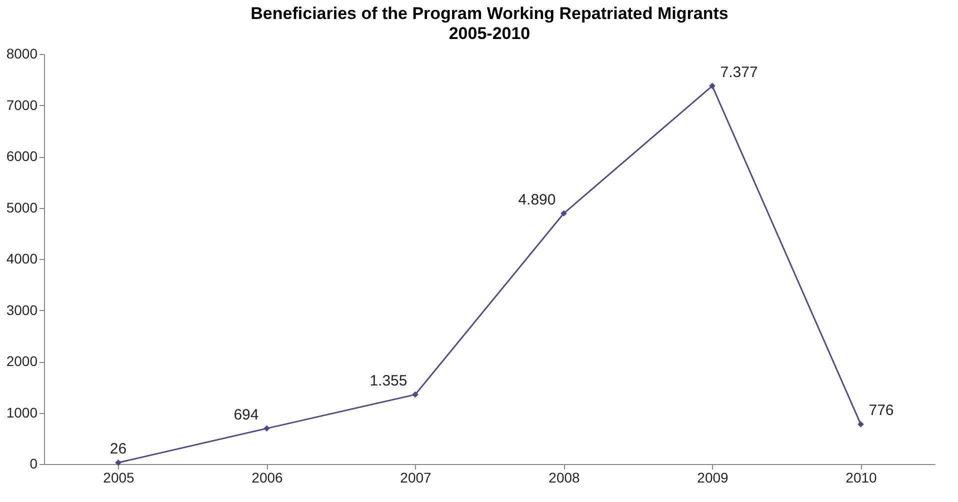 The image size is (958, 502). What do you see at coordinates (862, 478) in the screenshot?
I see `x-tick-label: 2010` at bounding box center [862, 478].